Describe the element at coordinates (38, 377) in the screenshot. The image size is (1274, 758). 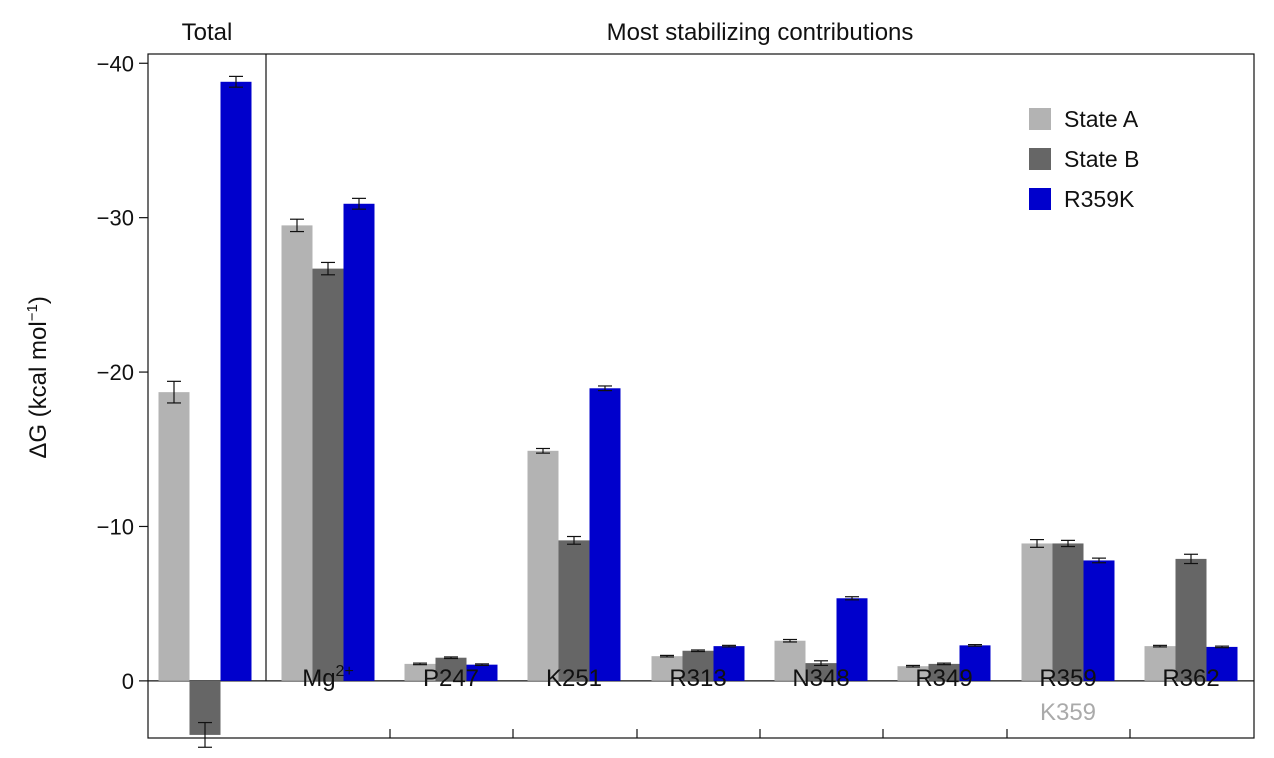
I see `y-axis-title: ΔG (kcal mol−1)` at that location.